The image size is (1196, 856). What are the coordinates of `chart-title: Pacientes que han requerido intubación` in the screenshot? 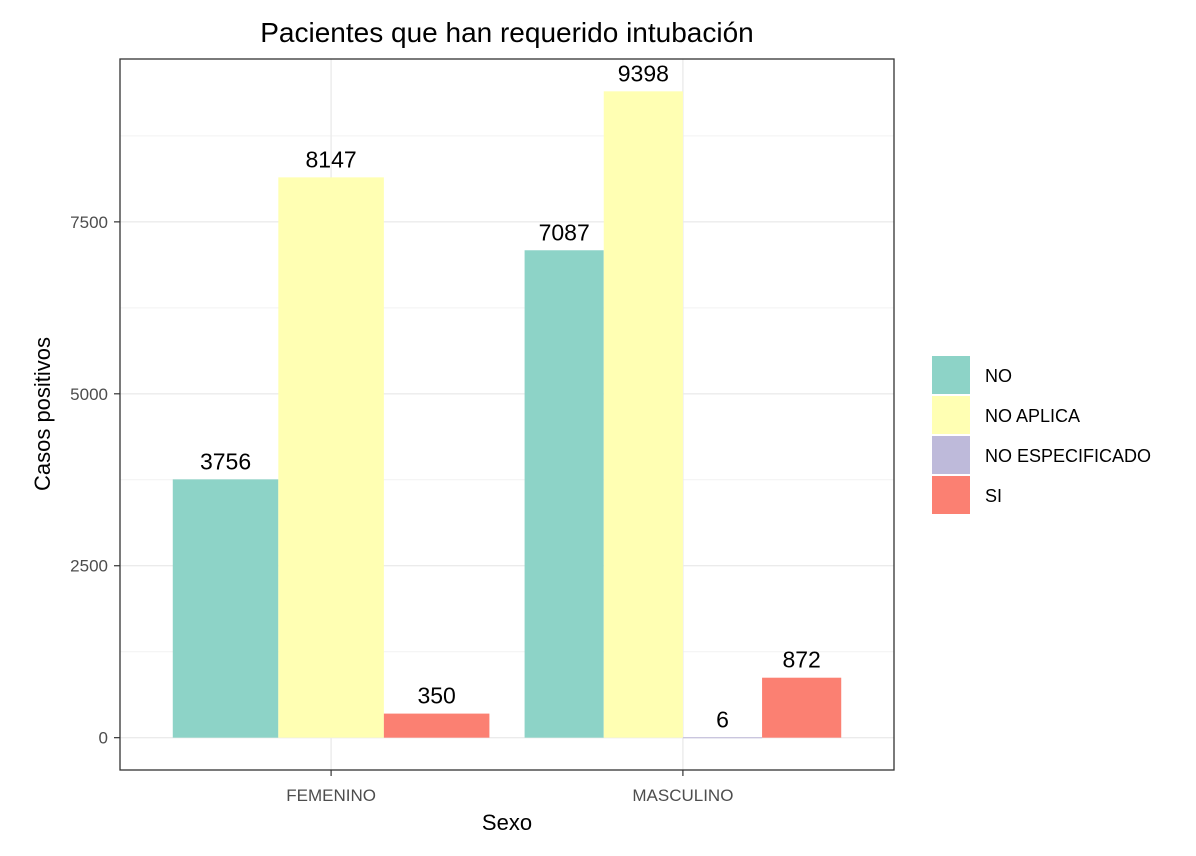 It's located at (506, 32).